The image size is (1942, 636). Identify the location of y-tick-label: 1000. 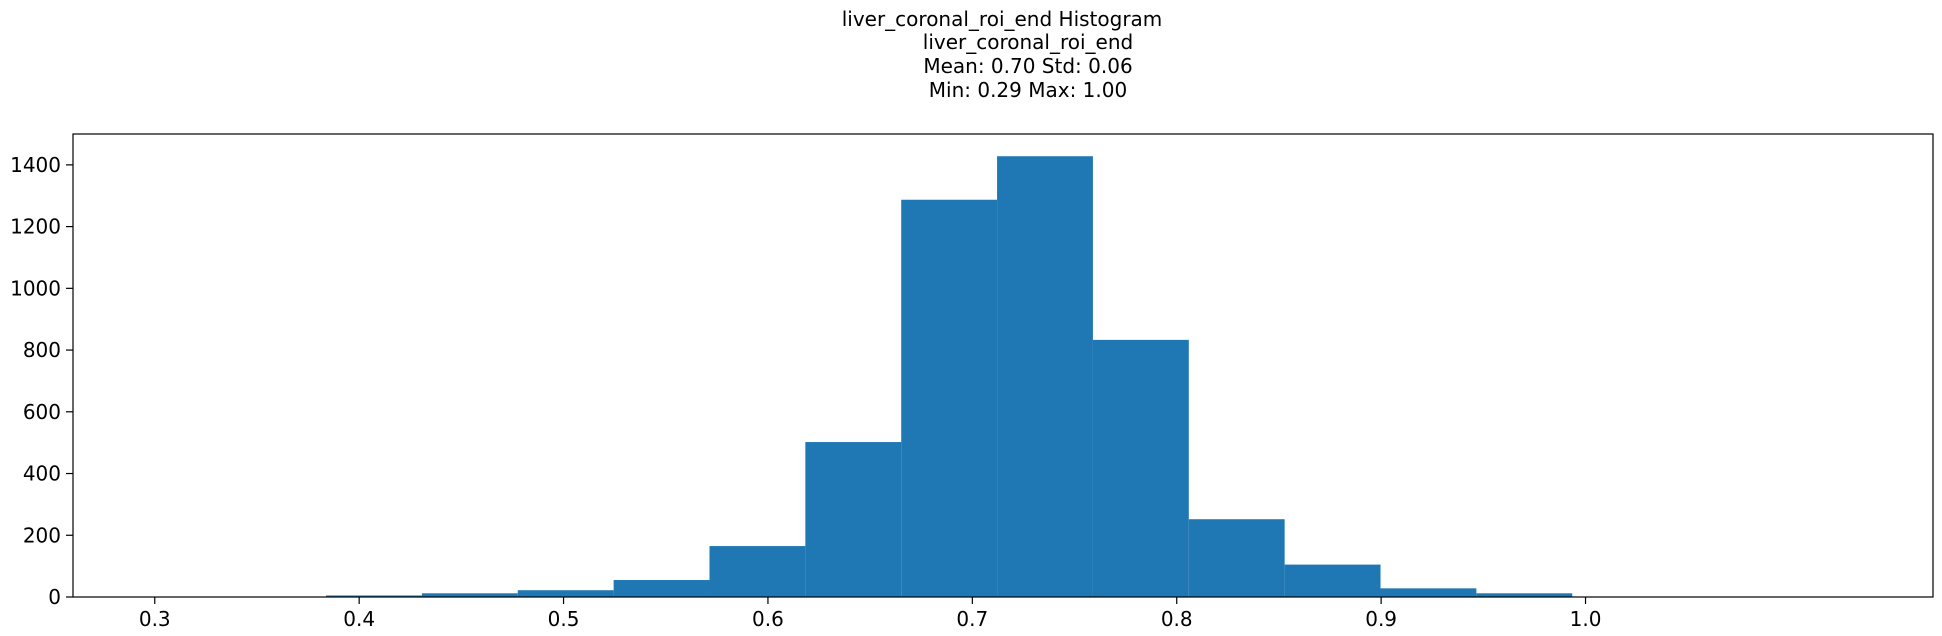
(35, 288).